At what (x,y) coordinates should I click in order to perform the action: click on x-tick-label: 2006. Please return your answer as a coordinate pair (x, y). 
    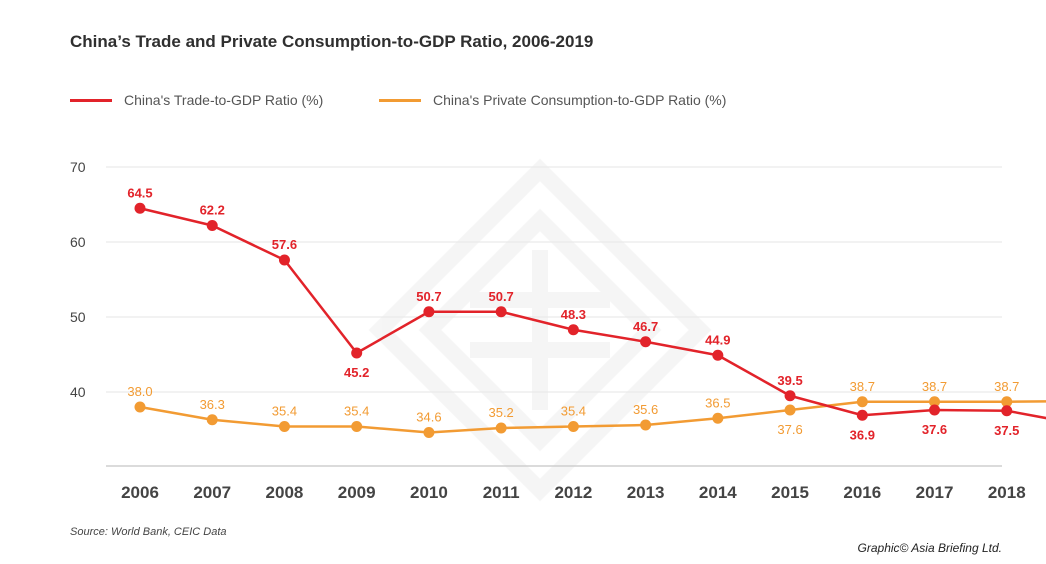
    Looking at the image, I should click on (140, 492).